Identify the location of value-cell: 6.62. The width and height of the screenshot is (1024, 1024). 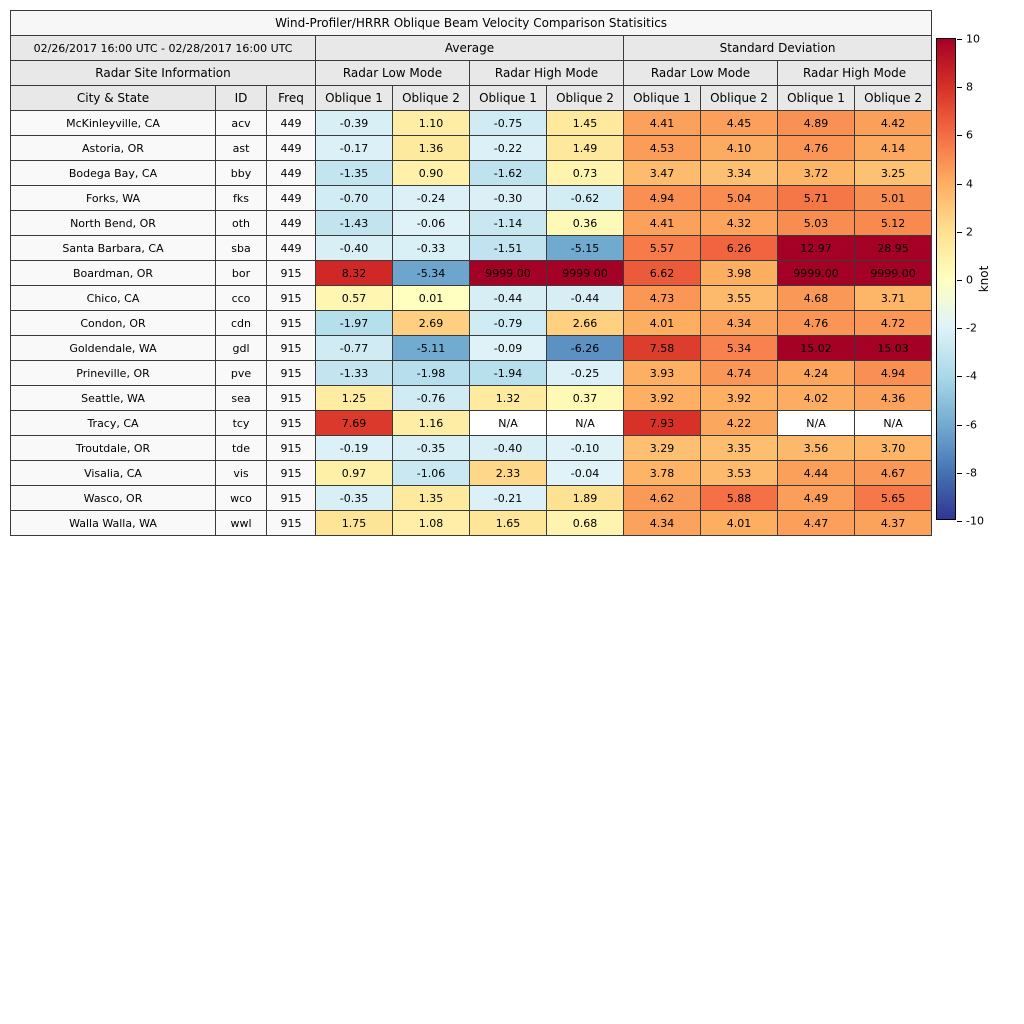
(662, 273).